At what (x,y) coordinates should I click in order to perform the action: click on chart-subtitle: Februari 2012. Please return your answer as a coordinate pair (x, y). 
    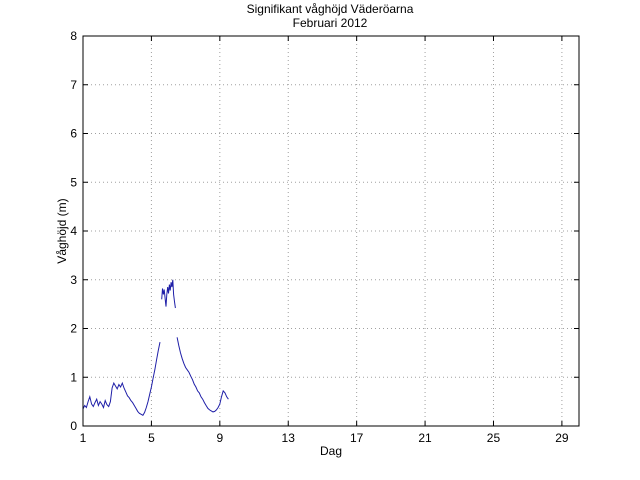
    Looking at the image, I should click on (330, 23).